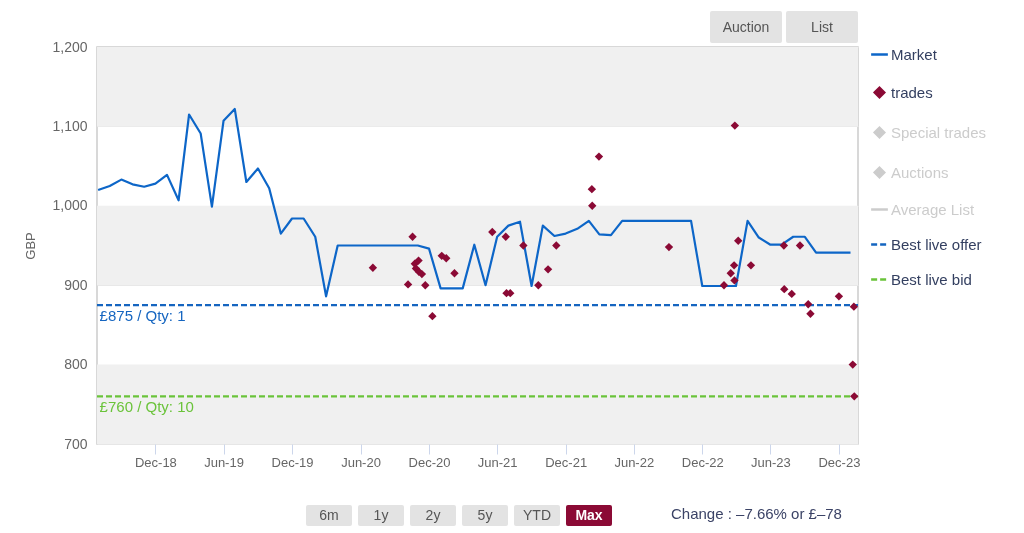  Describe the element at coordinates (31, 246) in the screenshot. I see `y-axis-title: GBP` at that location.